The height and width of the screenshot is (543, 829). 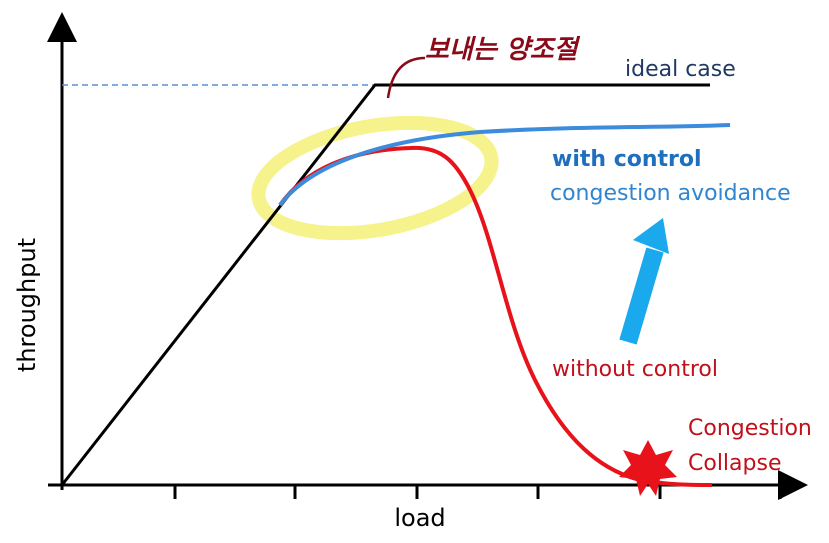 What do you see at coordinates (503, 50) in the screenshot?
I see `annotation: 보내는 양조절` at bounding box center [503, 50].